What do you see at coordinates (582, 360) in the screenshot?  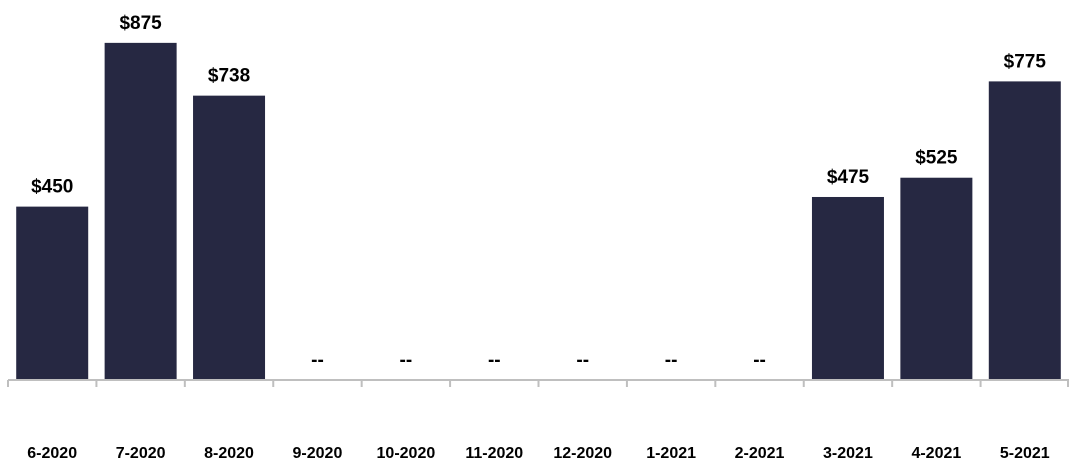 I see `data-label-12-2020: --` at bounding box center [582, 360].